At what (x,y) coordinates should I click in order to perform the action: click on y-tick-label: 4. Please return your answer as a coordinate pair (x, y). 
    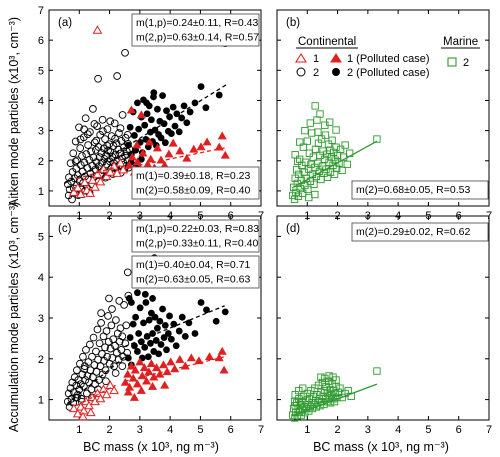
    Looking at the image, I should click on (41, 278).